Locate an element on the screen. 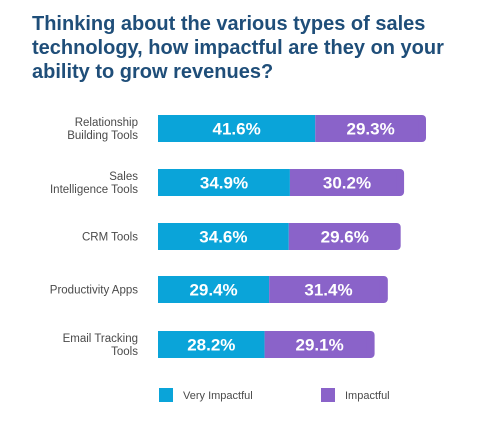 This screenshot has height=424, width=492. category-label: CRM Tools is located at coordinates (110, 238).